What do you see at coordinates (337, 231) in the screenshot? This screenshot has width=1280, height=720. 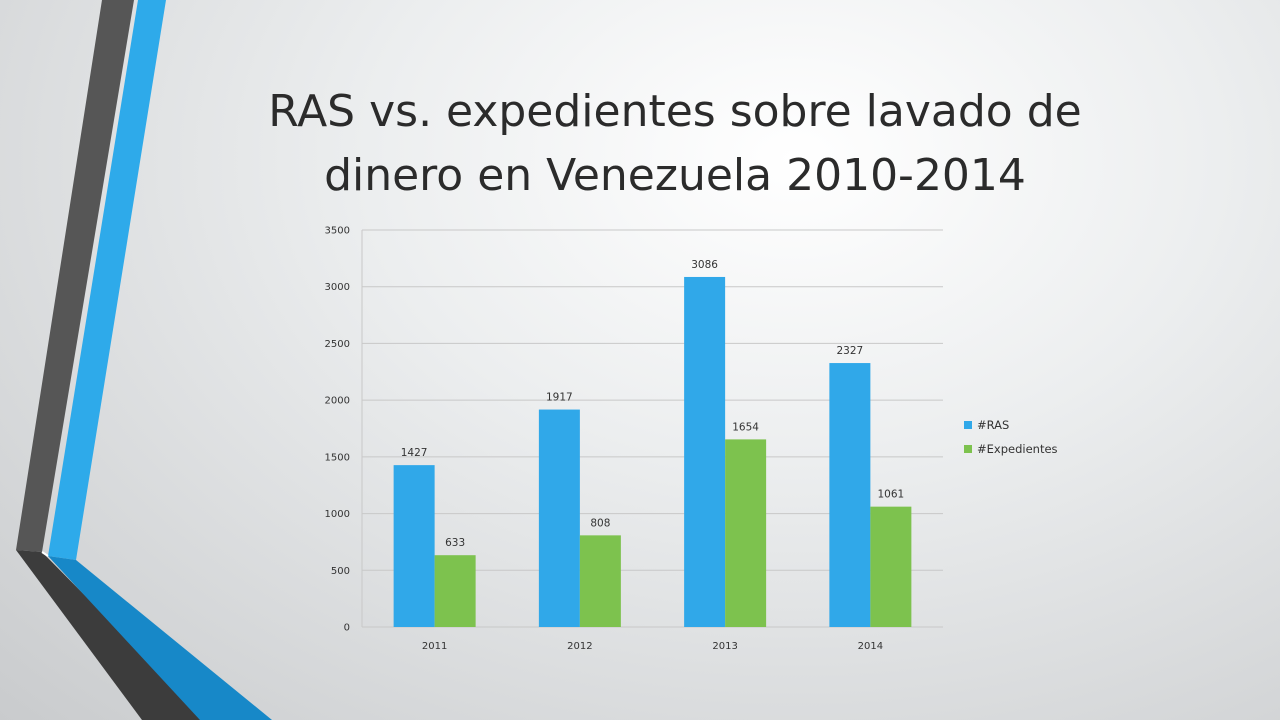 I see `y-tick-label: 3500` at bounding box center [337, 231].